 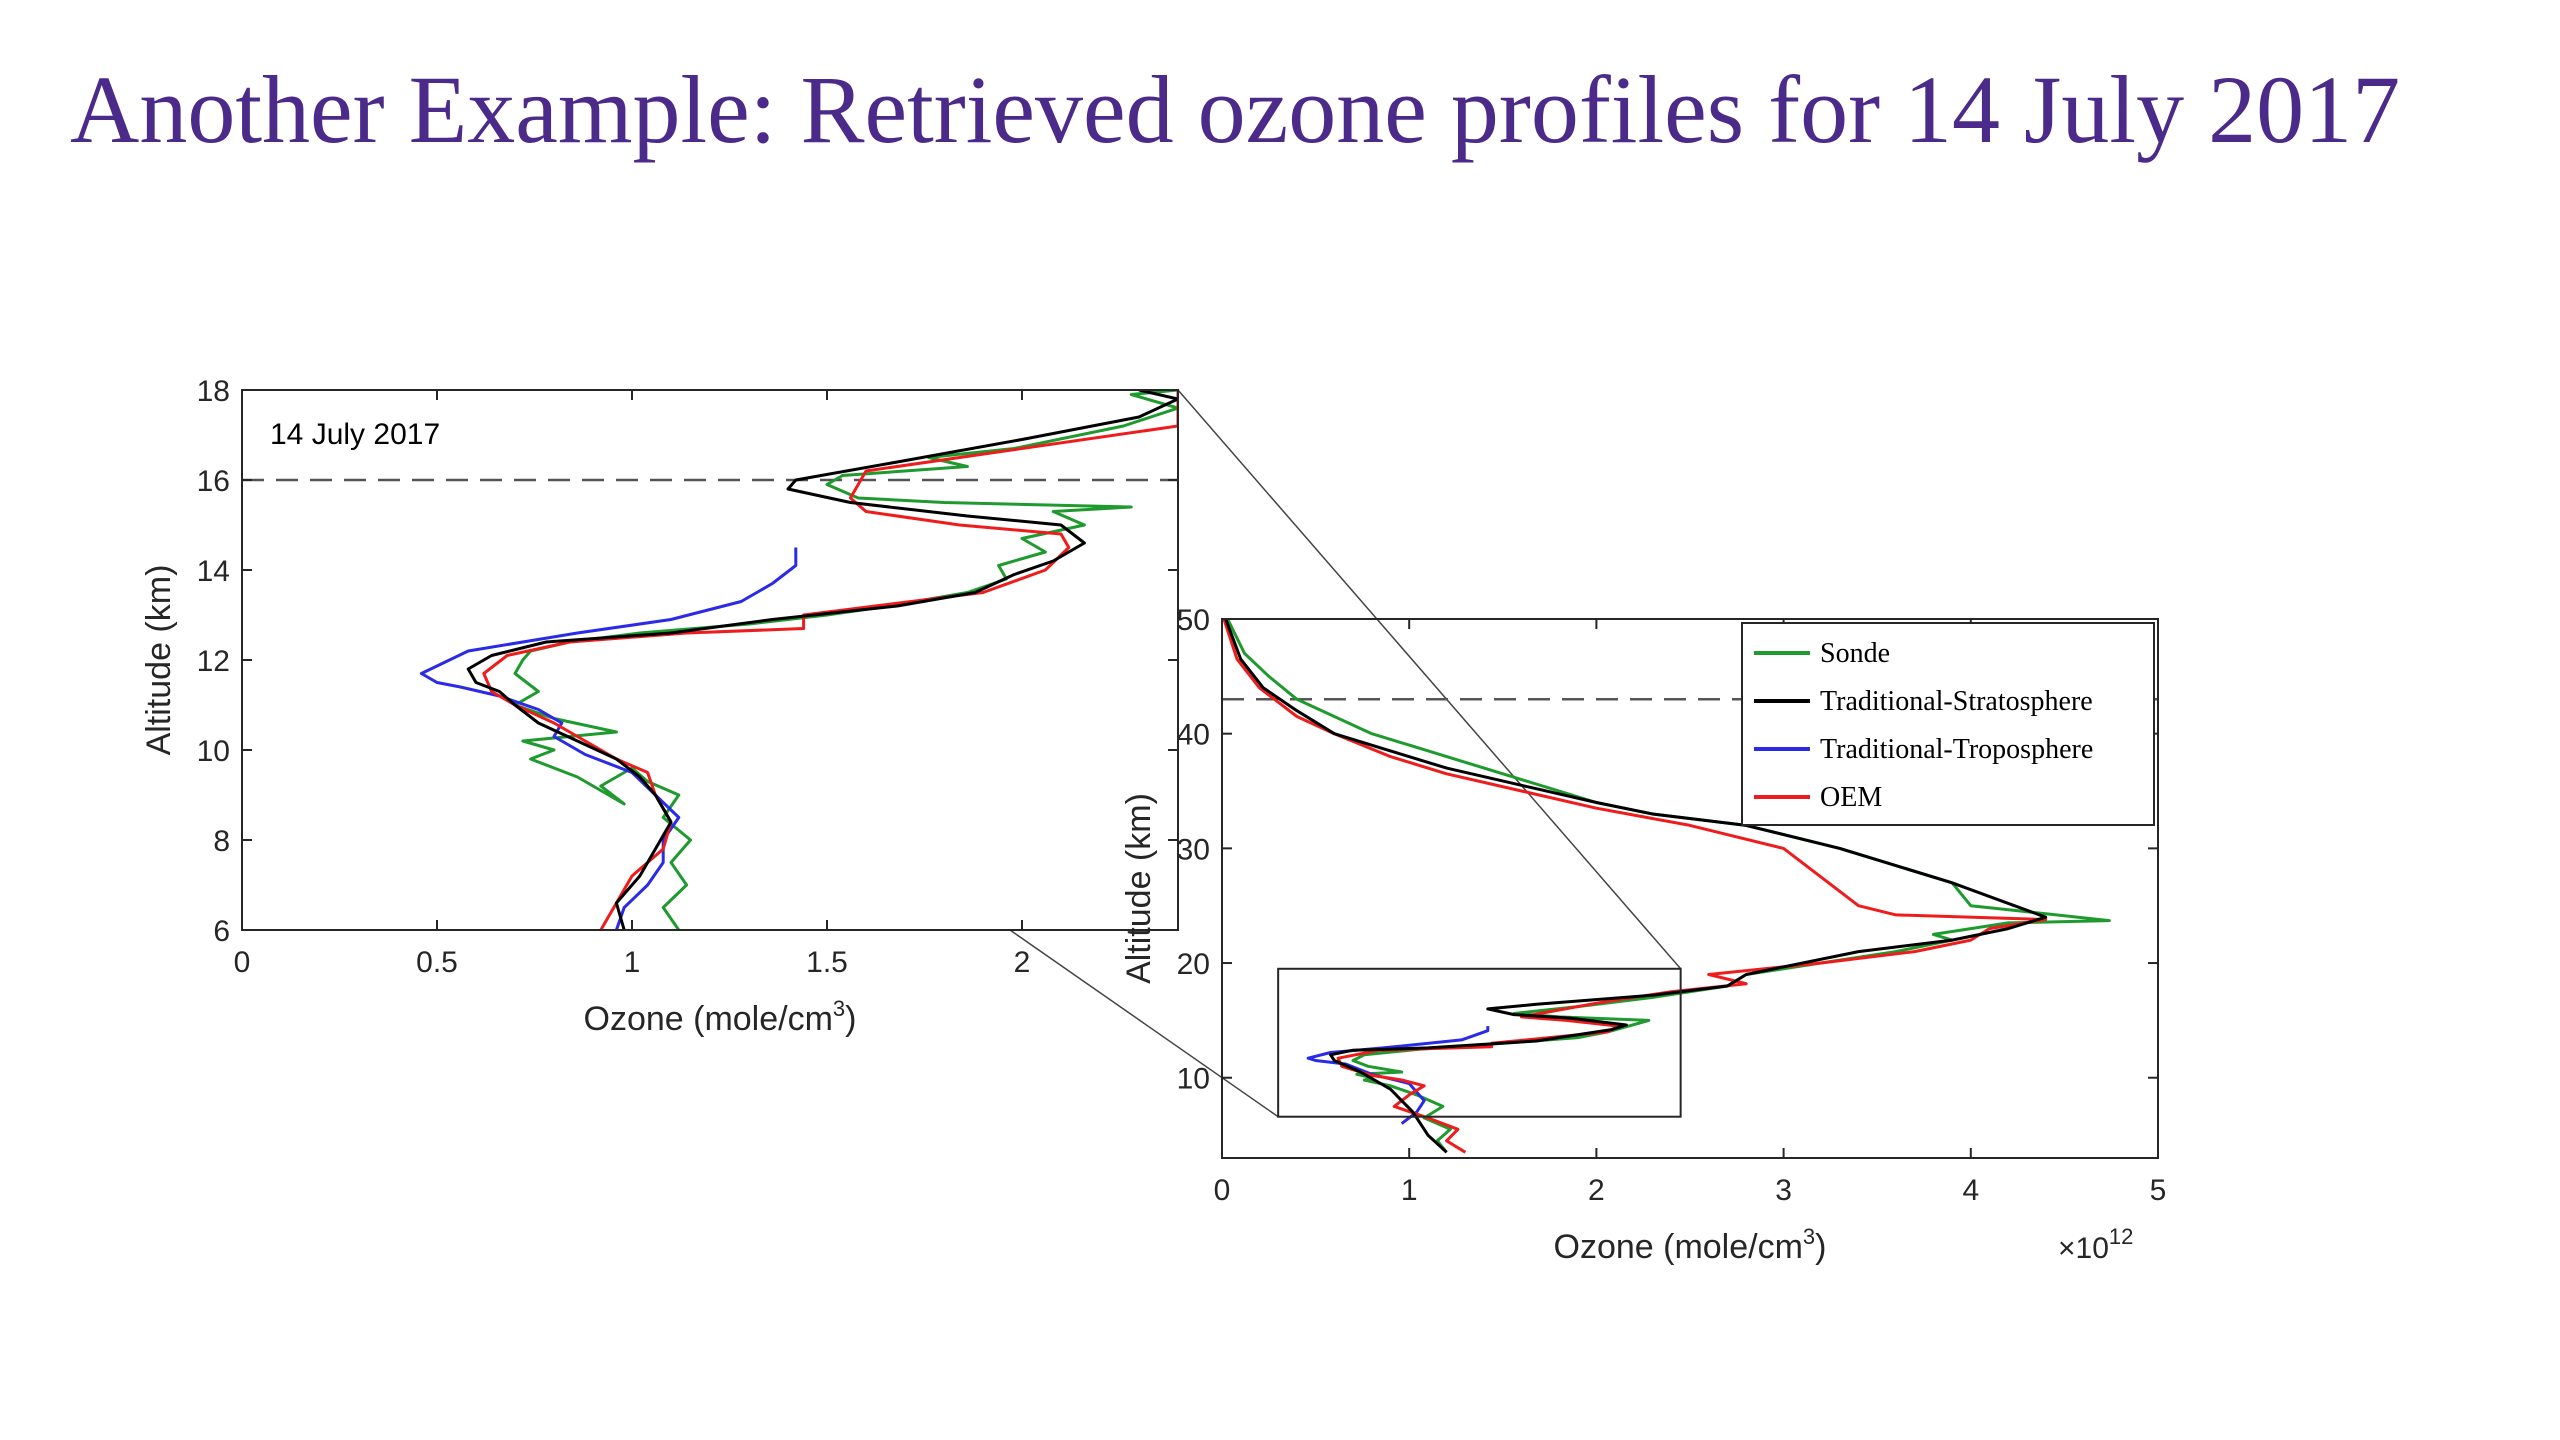 I want to click on x-tick-label: 3, so click(x=1783, y=1190).